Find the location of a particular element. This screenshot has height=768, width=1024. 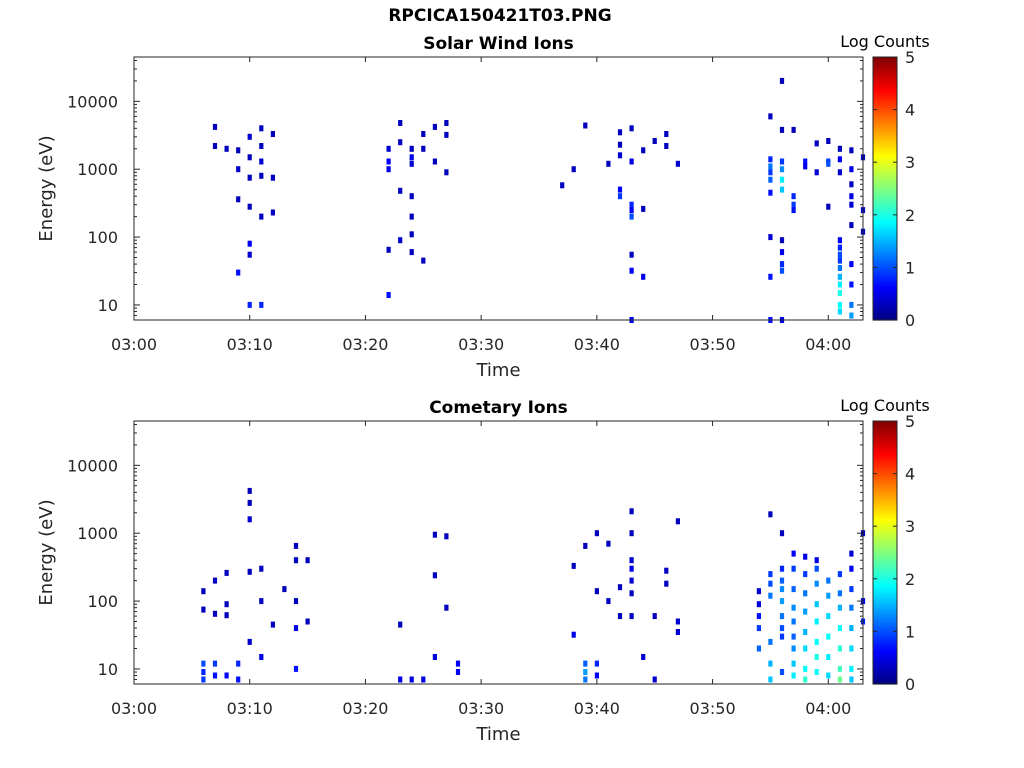

x-tick-label: 03:50 is located at coordinates (713, 344).